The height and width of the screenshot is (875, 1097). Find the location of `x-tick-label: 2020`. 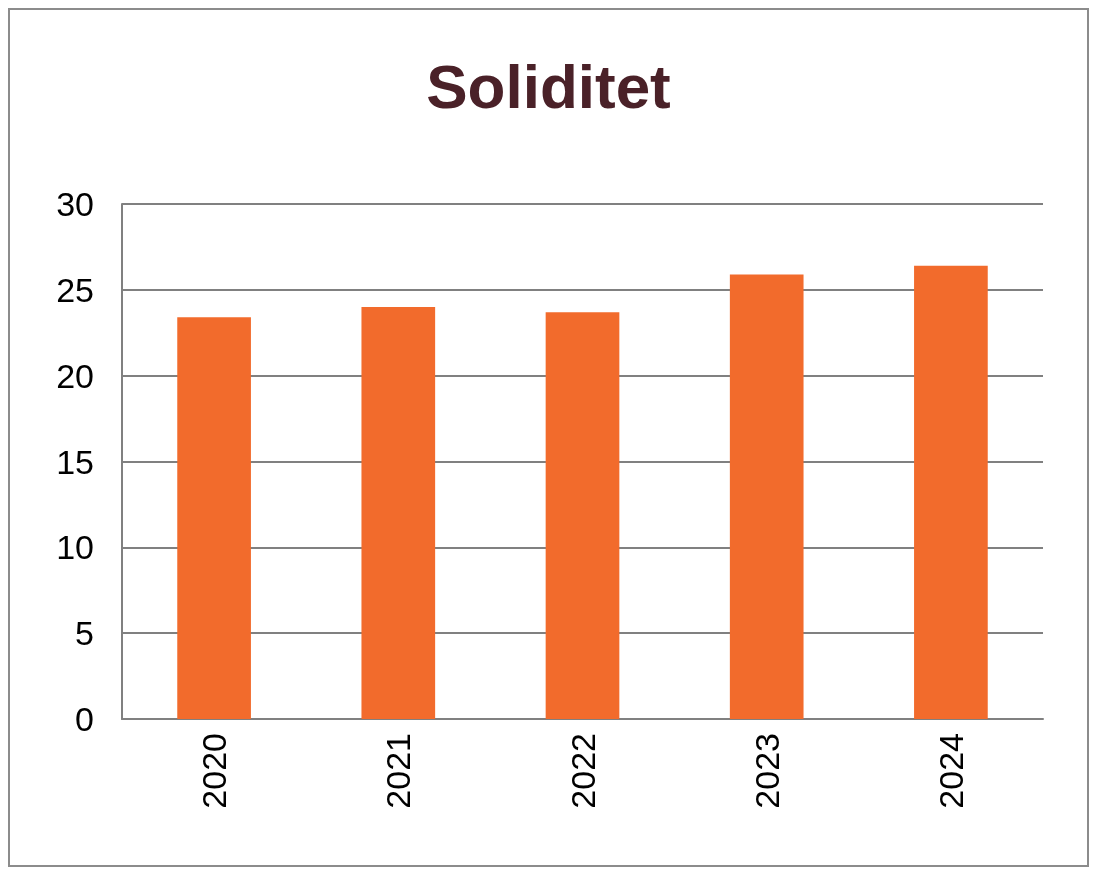

x-tick-label: 2020 is located at coordinates (214, 771).